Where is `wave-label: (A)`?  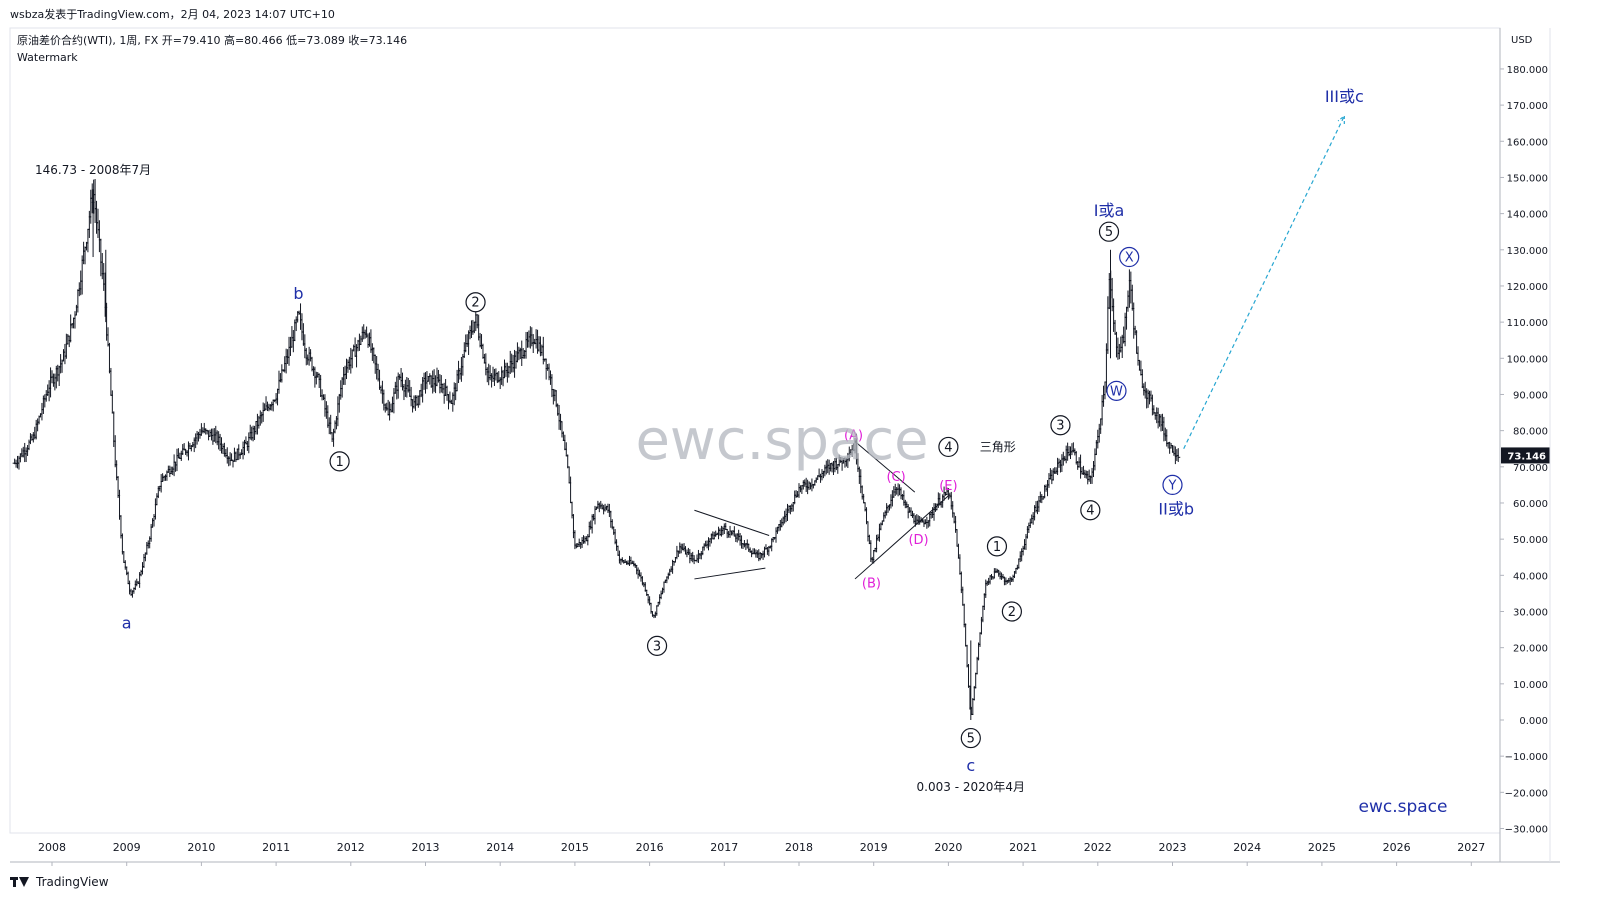 wave-label: (A) is located at coordinates (853, 435).